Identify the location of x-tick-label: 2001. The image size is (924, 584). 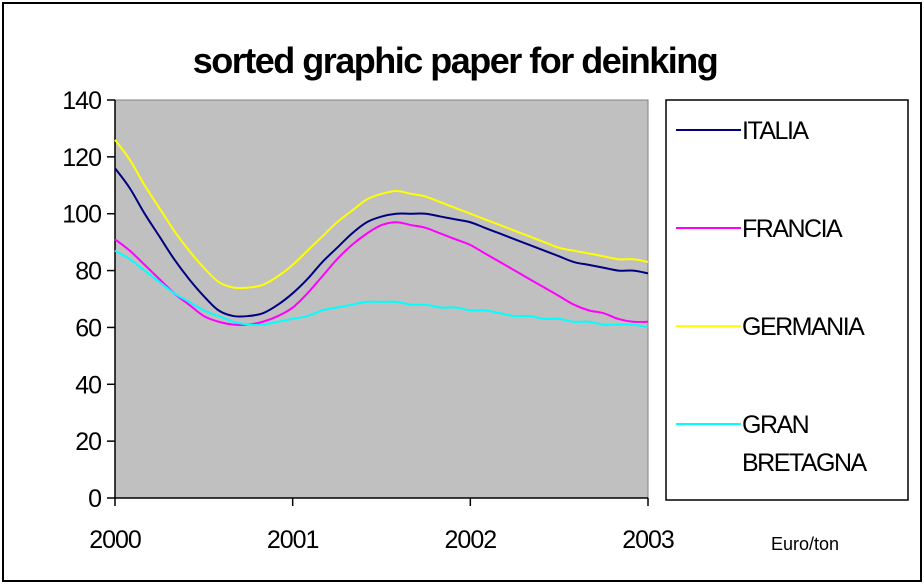
(293, 540).